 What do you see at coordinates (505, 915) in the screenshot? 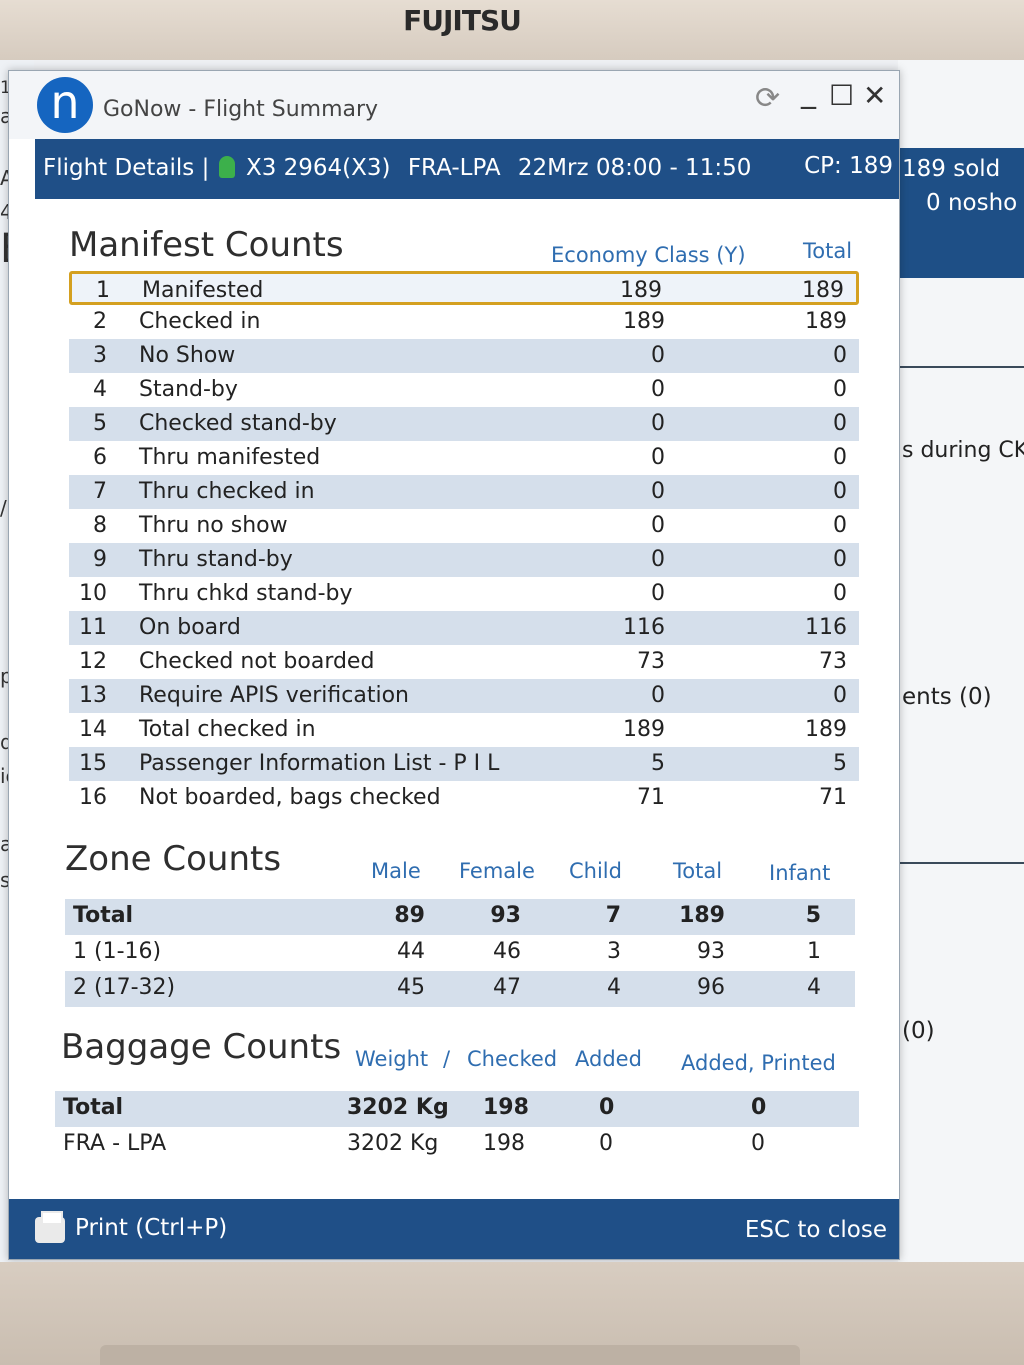
I see `zone-female: 93` at bounding box center [505, 915].